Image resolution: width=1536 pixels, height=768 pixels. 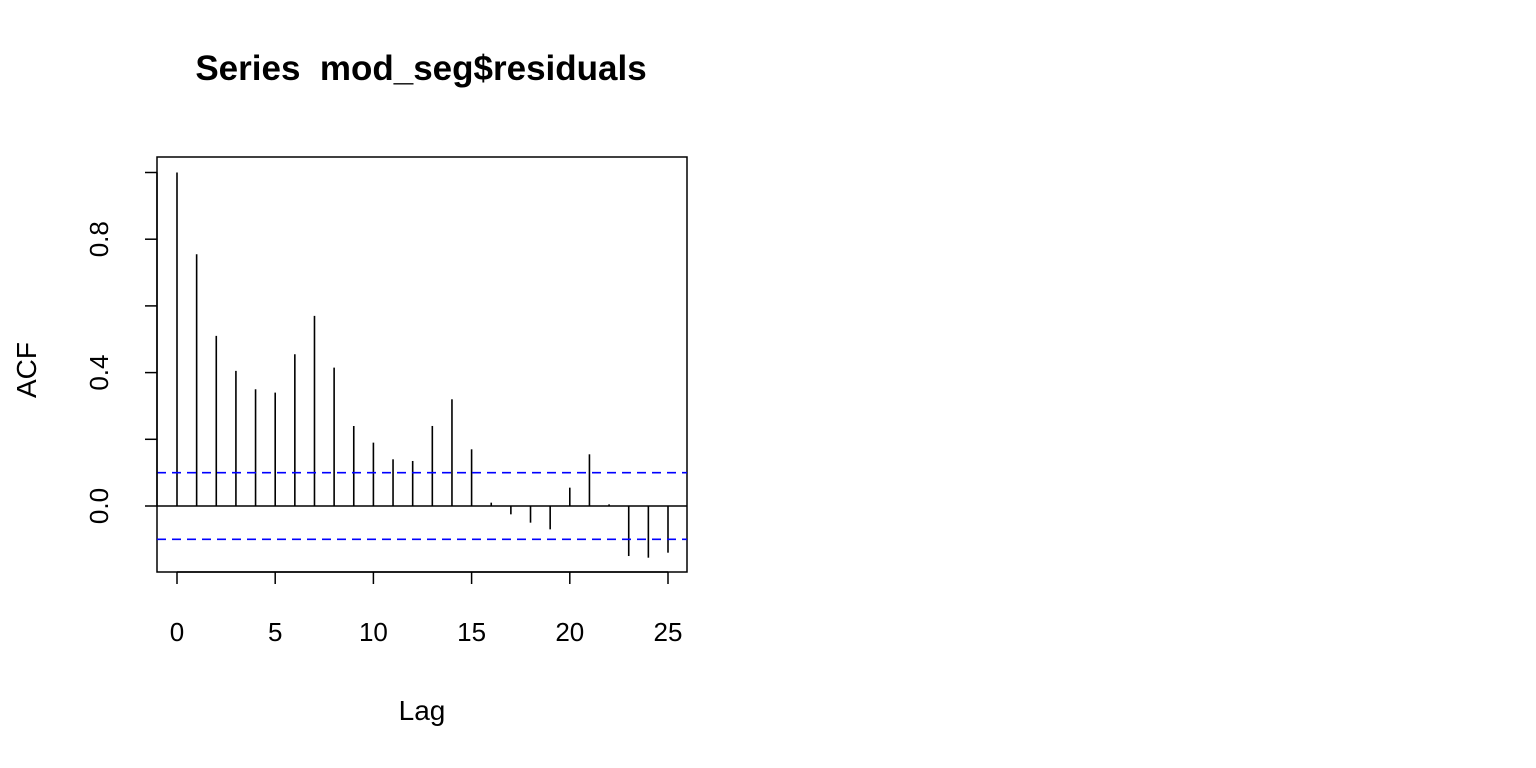 What do you see at coordinates (275, 632) in the screenshot?
I see `x-tick-label: 5` at bounding box center [275, 632].